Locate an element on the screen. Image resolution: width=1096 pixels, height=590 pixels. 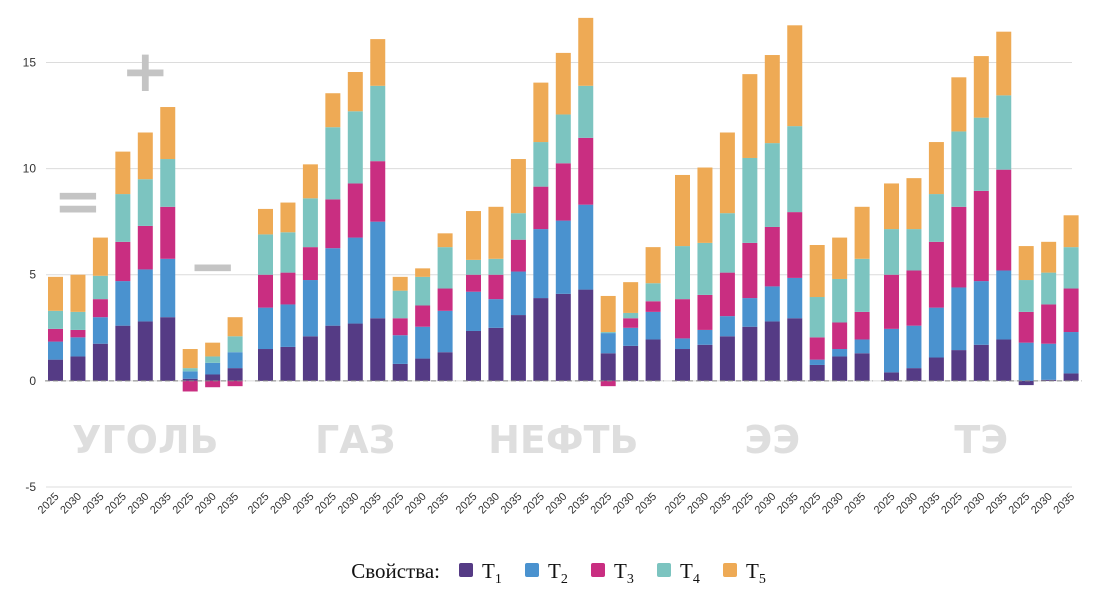
bar-segment-ГАЗ-2025-t1 is located at coordinates (265, 365).